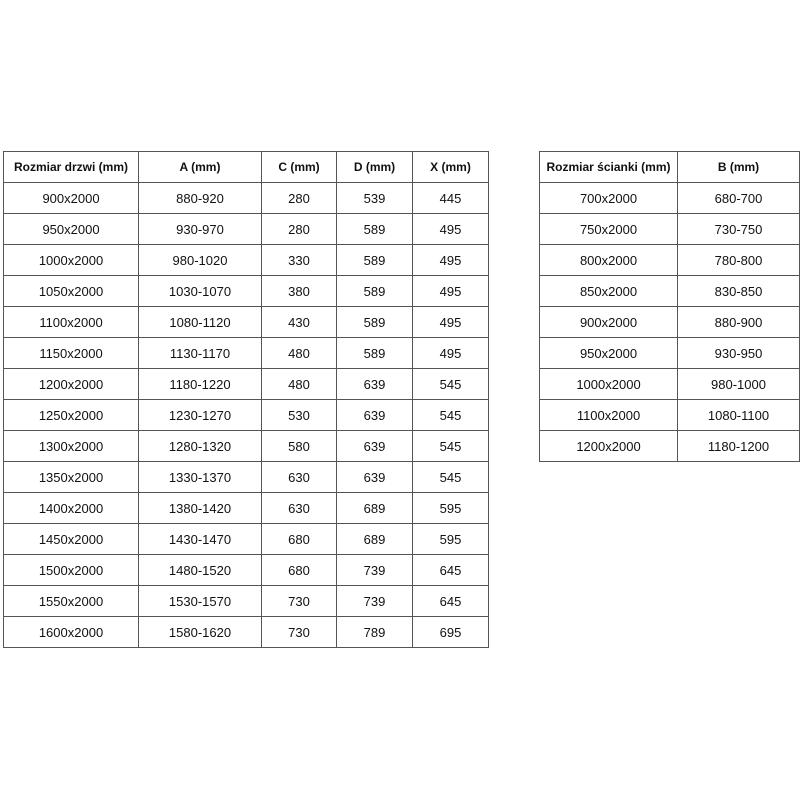 This screenshot has width=800, height=800. Describe the element at coordinates (669, 322) in the screenshot. I see `row: 900x2000 880-900` at that location.